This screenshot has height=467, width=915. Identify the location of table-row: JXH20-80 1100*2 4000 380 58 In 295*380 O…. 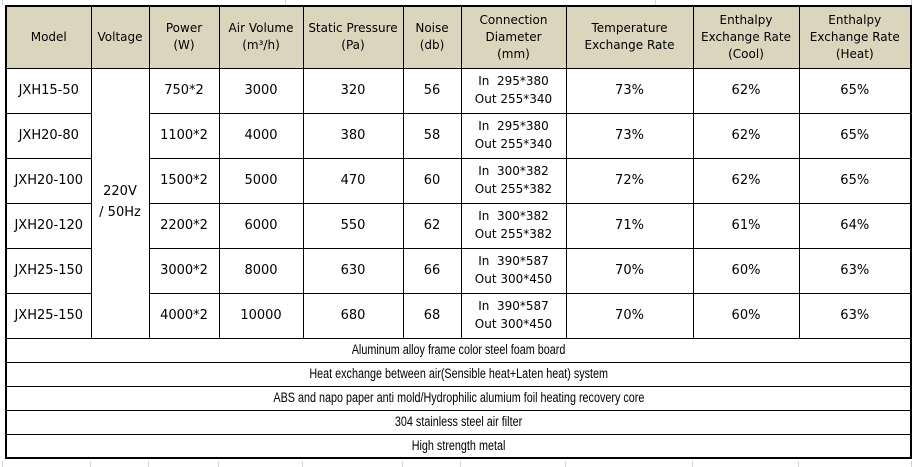
(458, 135).